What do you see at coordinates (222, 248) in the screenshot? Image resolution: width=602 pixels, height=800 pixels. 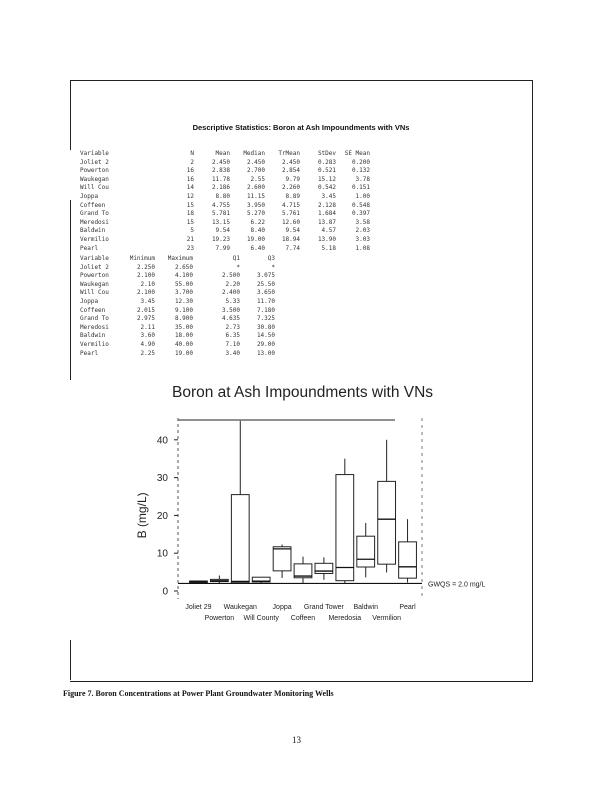 I see `table-cell: 7.99` at bounding box center [222, 248].